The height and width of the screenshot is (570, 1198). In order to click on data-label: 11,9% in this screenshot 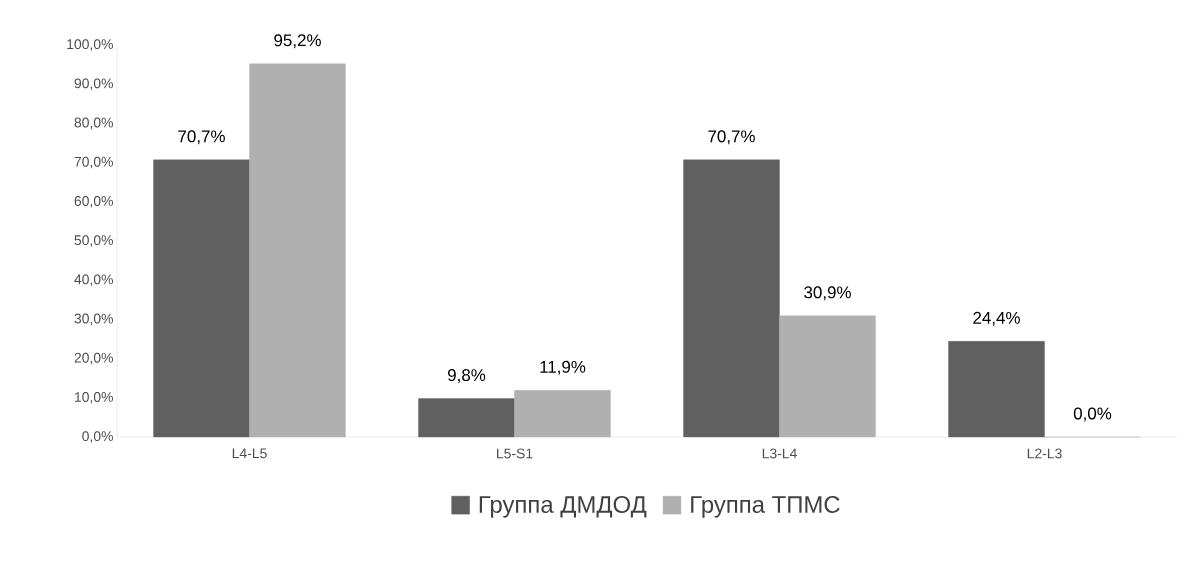, I will do `click(563, 367)`.